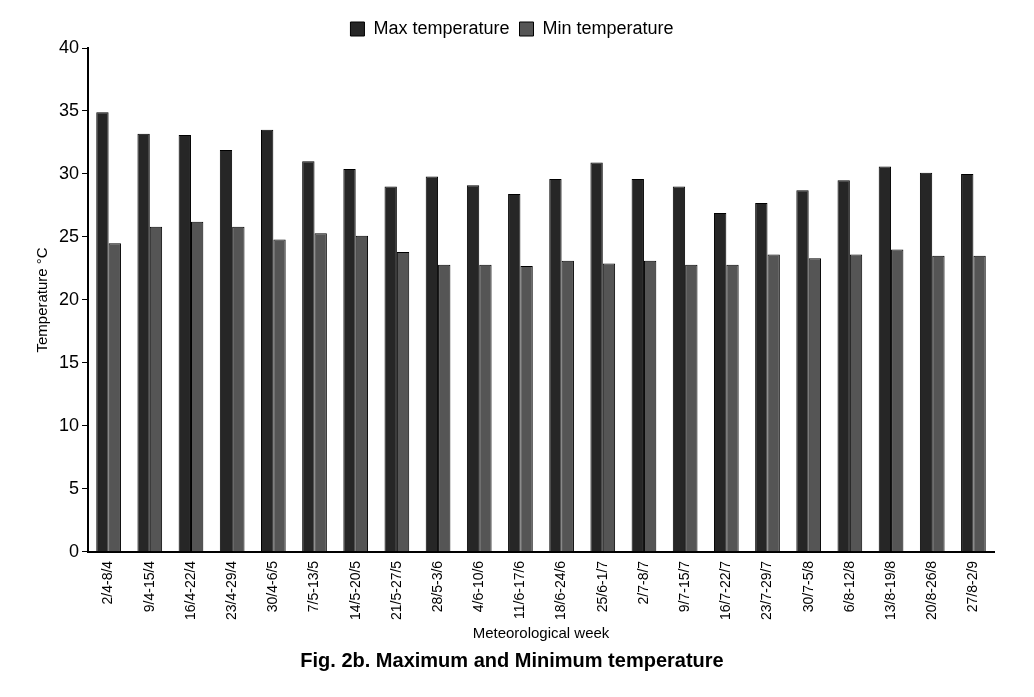  What do you see at coordinates (69, 298) in the screenshot?
I see `y-tick-label: 20` at bounding box center [69, 298].